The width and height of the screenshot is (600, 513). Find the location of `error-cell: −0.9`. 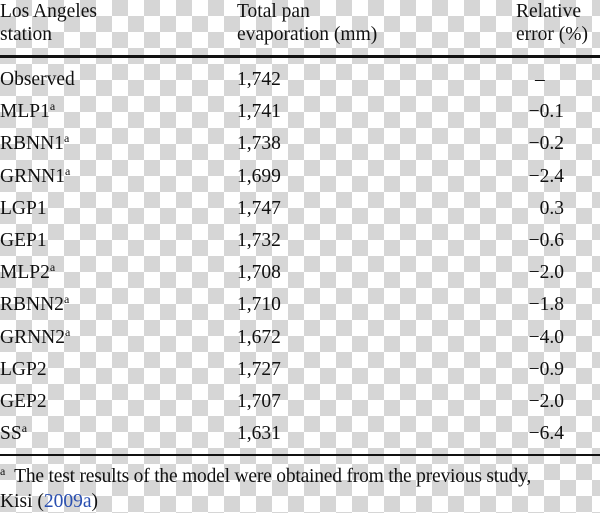

error-cell: −0.9 is located at coordinates (546, 369).